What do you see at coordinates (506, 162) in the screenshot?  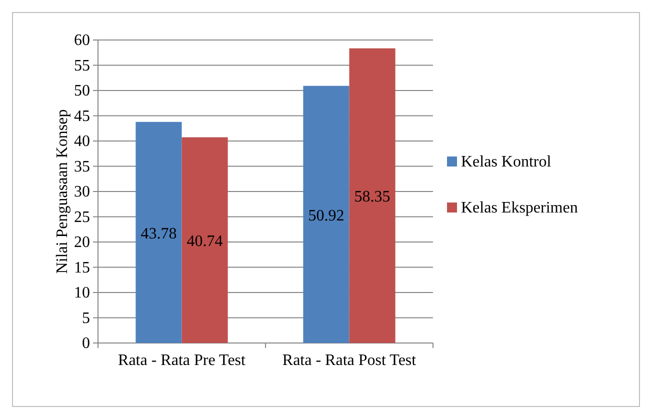 I see `legend-label: Kelas Kontrol` at bounding box center [506, 162].